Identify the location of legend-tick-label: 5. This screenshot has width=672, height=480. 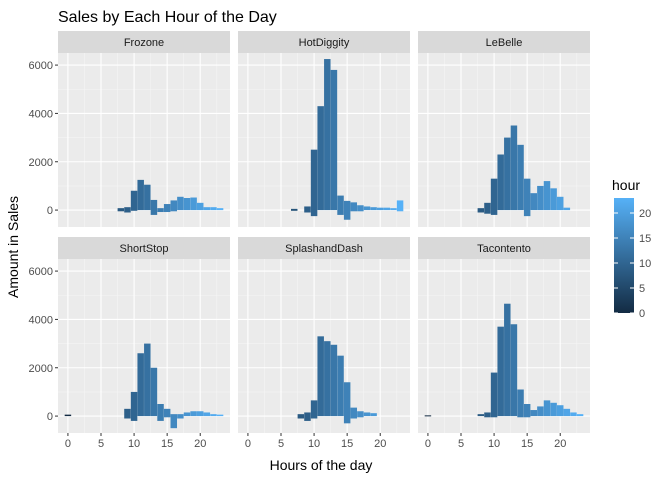
(642, 289).